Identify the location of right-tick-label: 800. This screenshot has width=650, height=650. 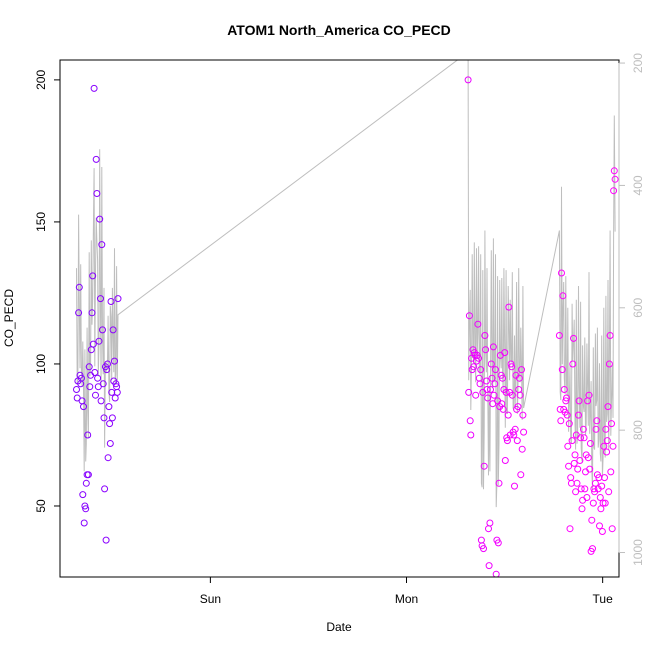
(638, 430).